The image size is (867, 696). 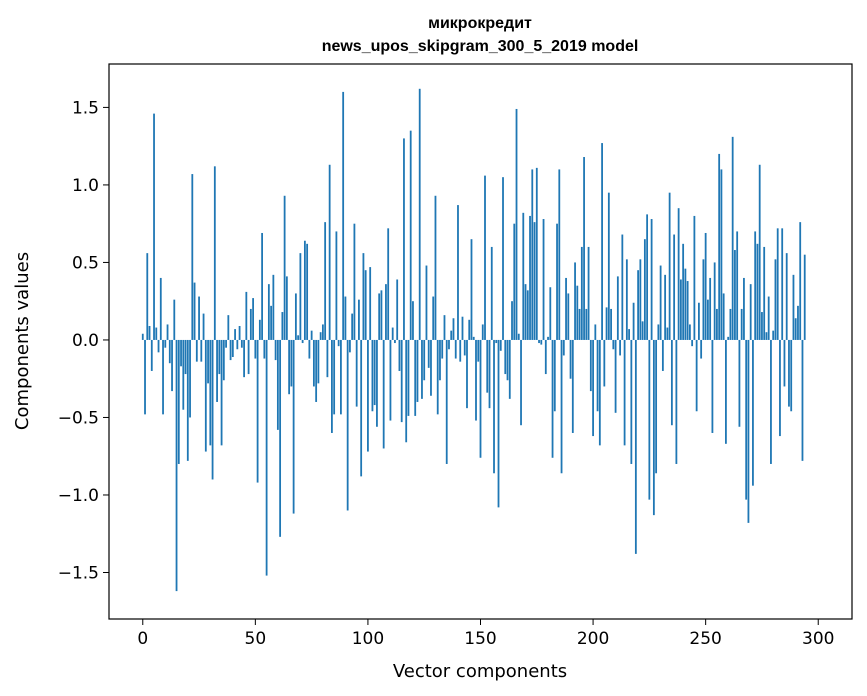 I want to click on x-tick-label: 300, so click(x=818, y=639).